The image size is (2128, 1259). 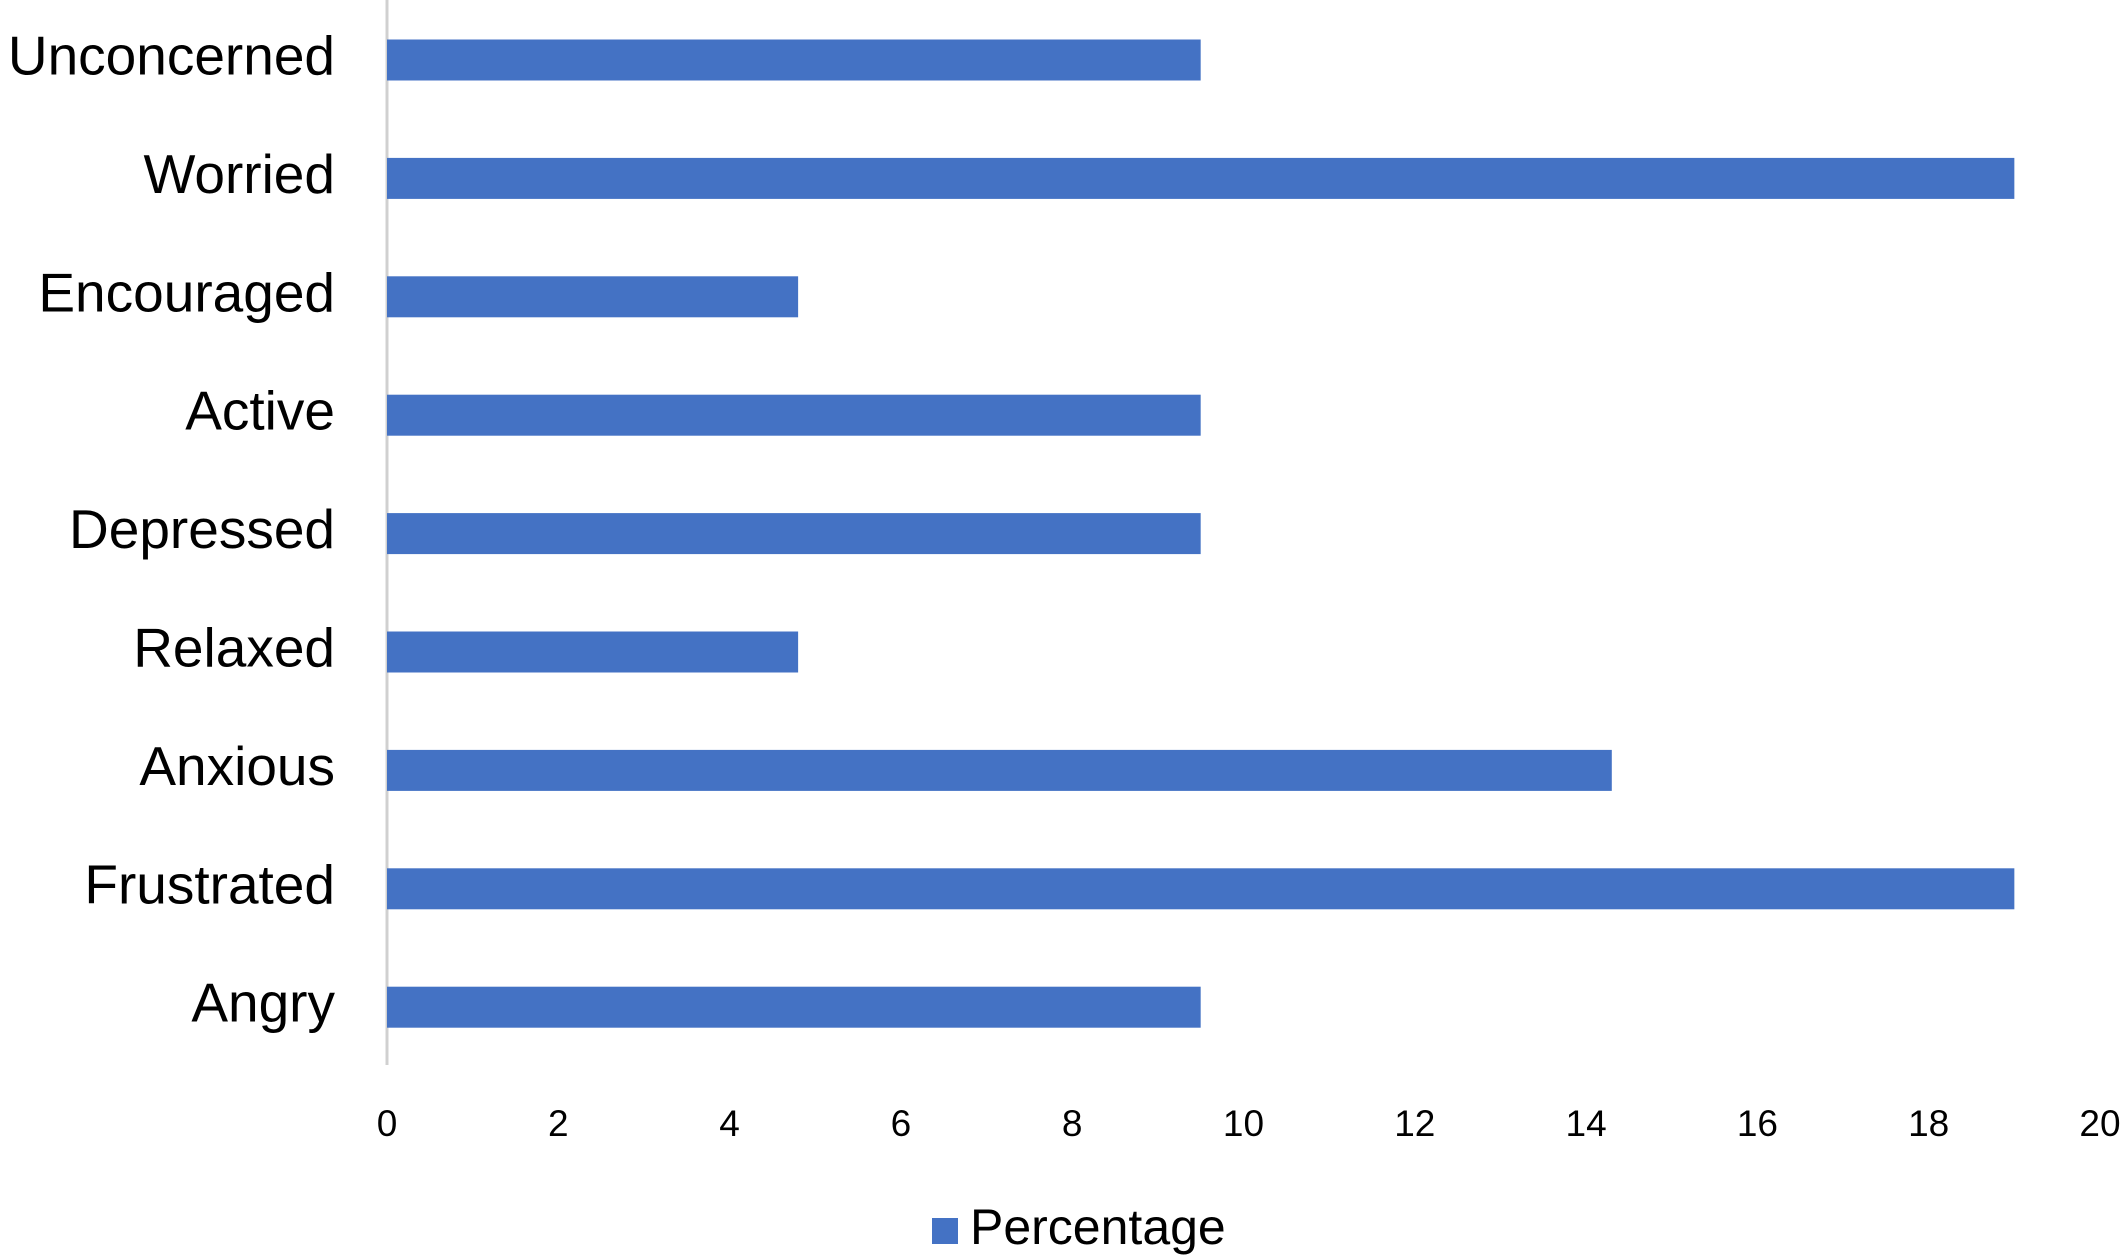 What do you see at coordinates (237, 766) in the screenshot?
I see `y-tick-label: Anxious` at bounding box center [237, 766].